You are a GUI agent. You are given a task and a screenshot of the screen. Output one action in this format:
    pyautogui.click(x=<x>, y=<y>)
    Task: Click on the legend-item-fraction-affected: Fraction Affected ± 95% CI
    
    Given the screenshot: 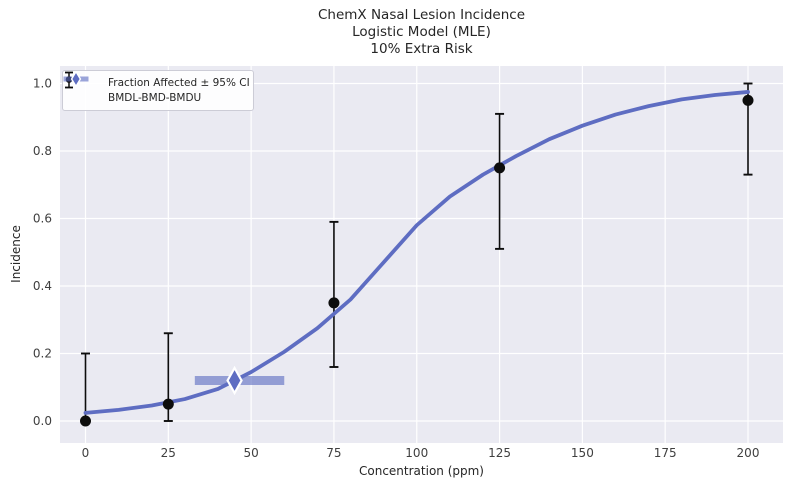 What is the action you would take?
    pyautogui.click(x=157, y=80)
    